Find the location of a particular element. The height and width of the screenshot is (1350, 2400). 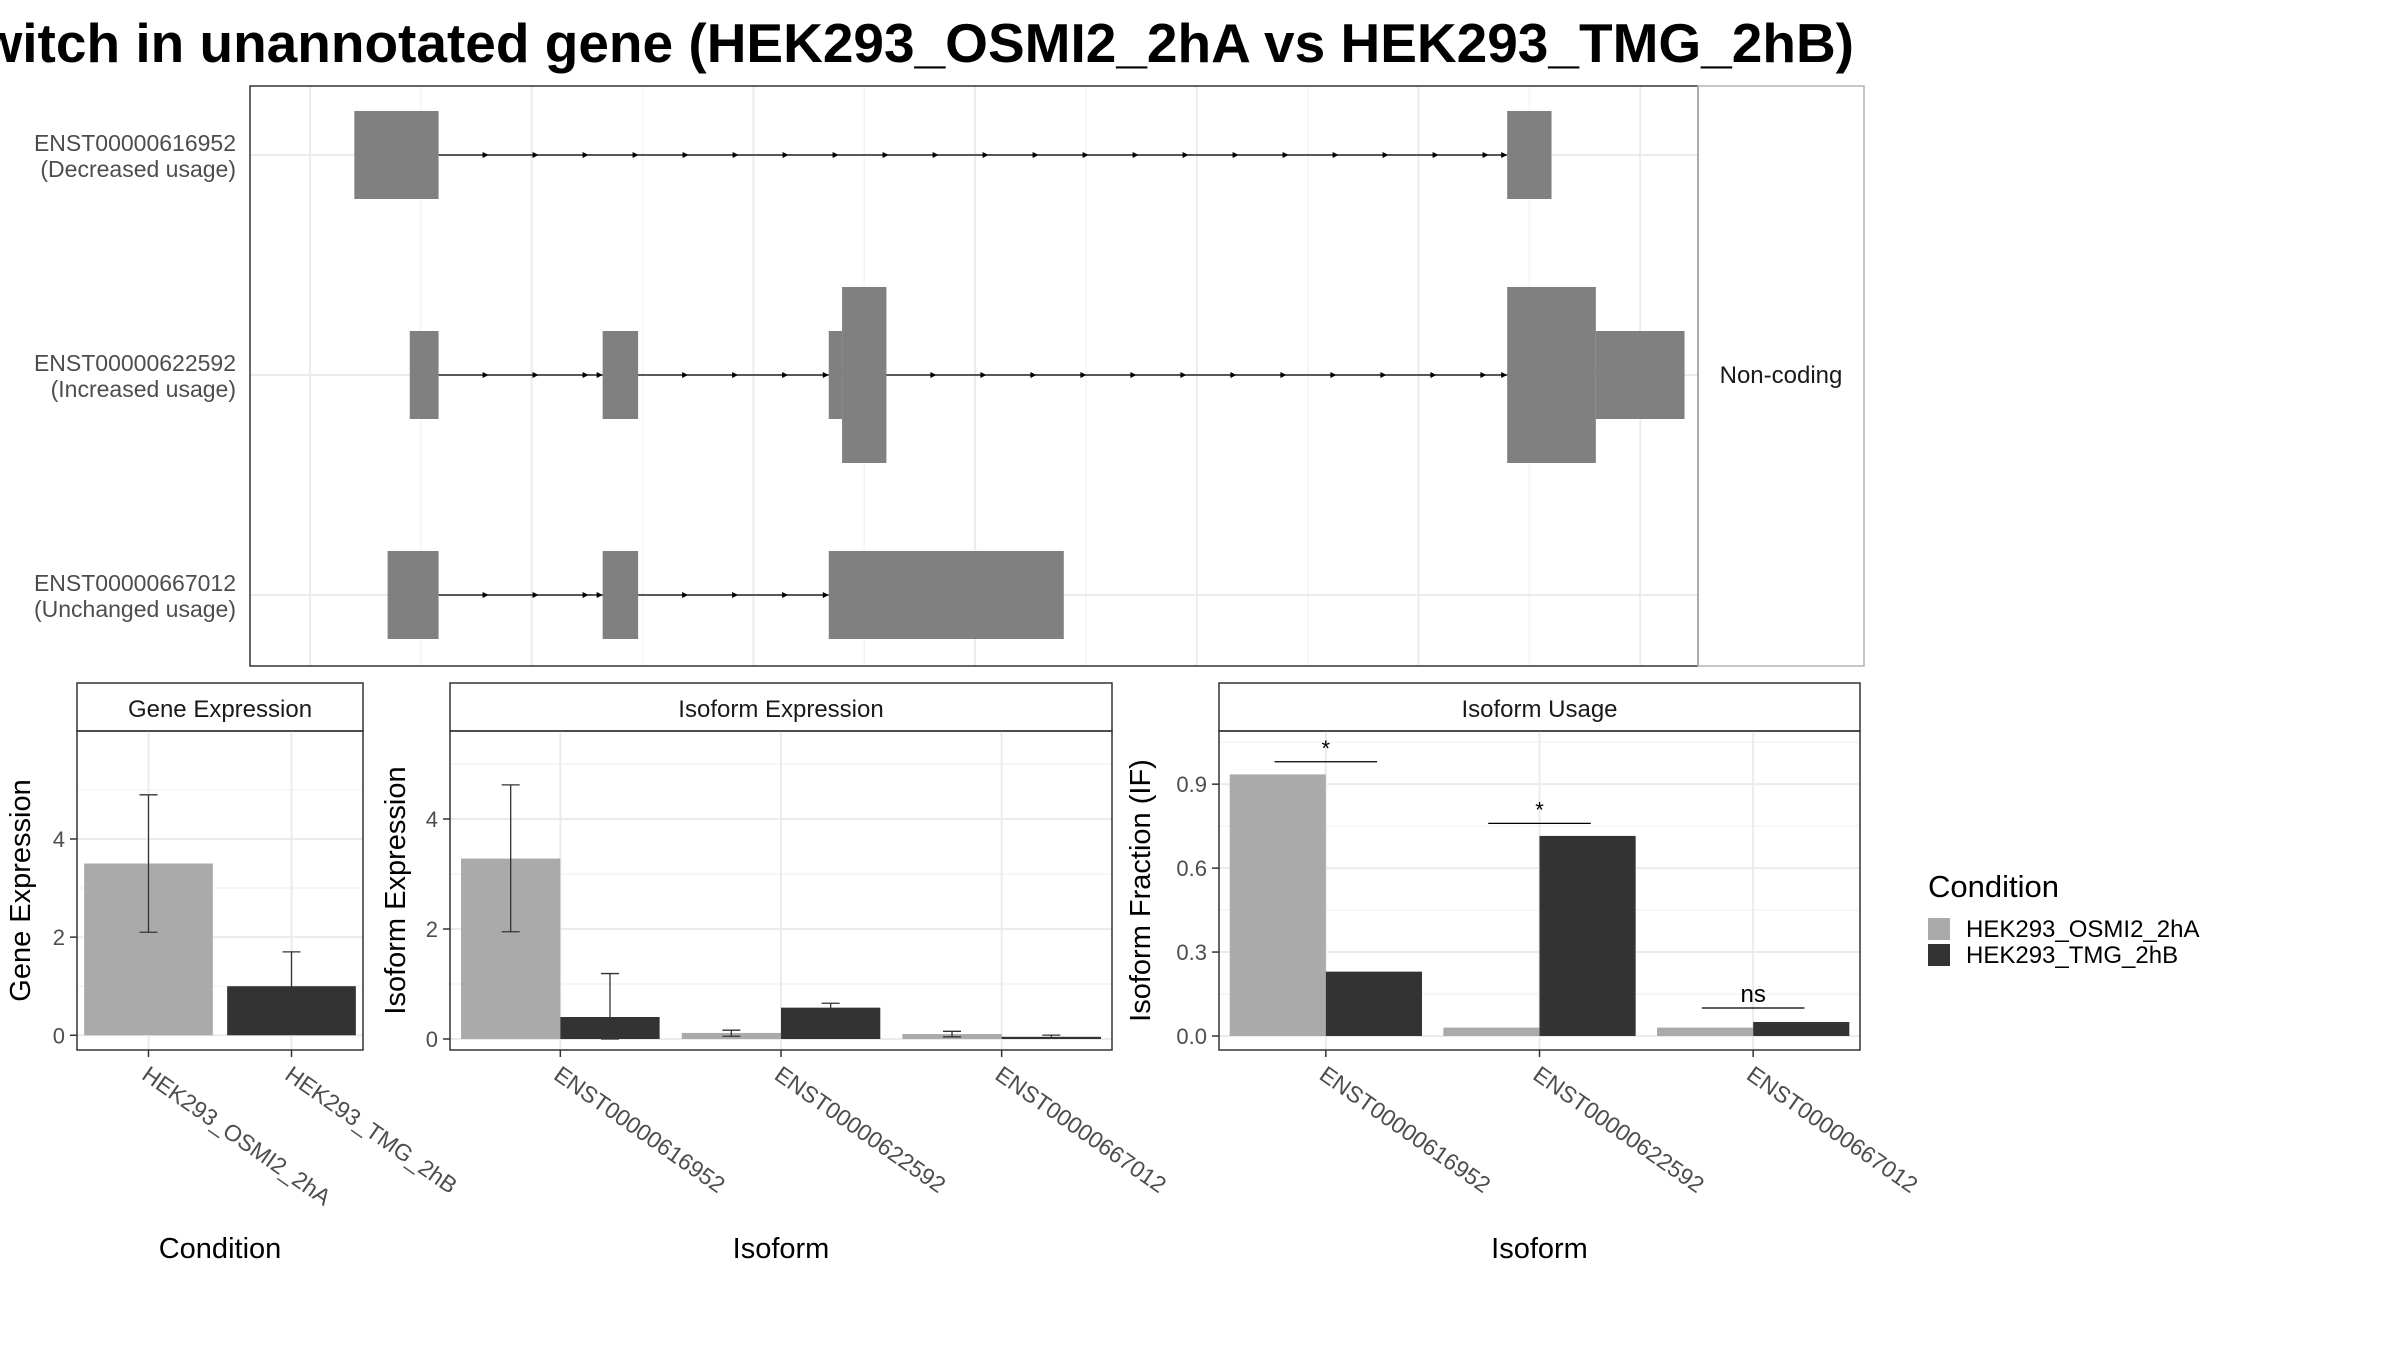

transcript-usage-label: (Decreased usage) is located at coordinates (138, 169).